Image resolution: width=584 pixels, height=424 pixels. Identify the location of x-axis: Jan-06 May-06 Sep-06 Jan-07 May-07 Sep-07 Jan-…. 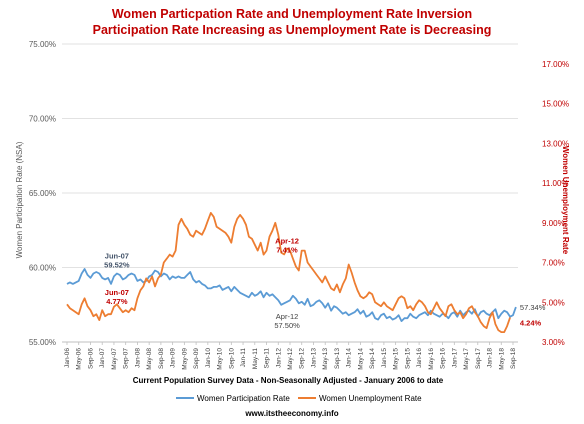
(290, 356).